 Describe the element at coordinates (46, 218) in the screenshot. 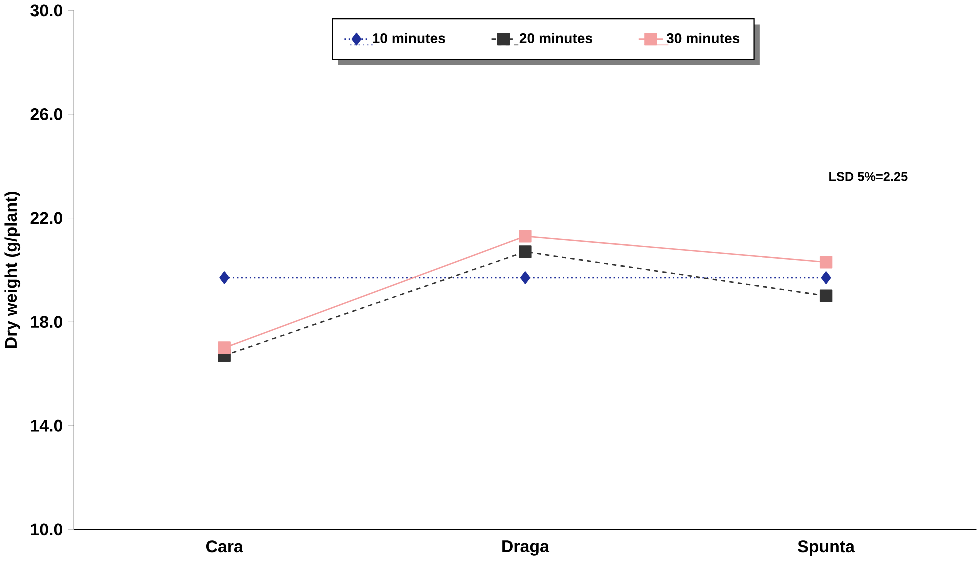

I see `y-tick-label: 22.0` at that location.